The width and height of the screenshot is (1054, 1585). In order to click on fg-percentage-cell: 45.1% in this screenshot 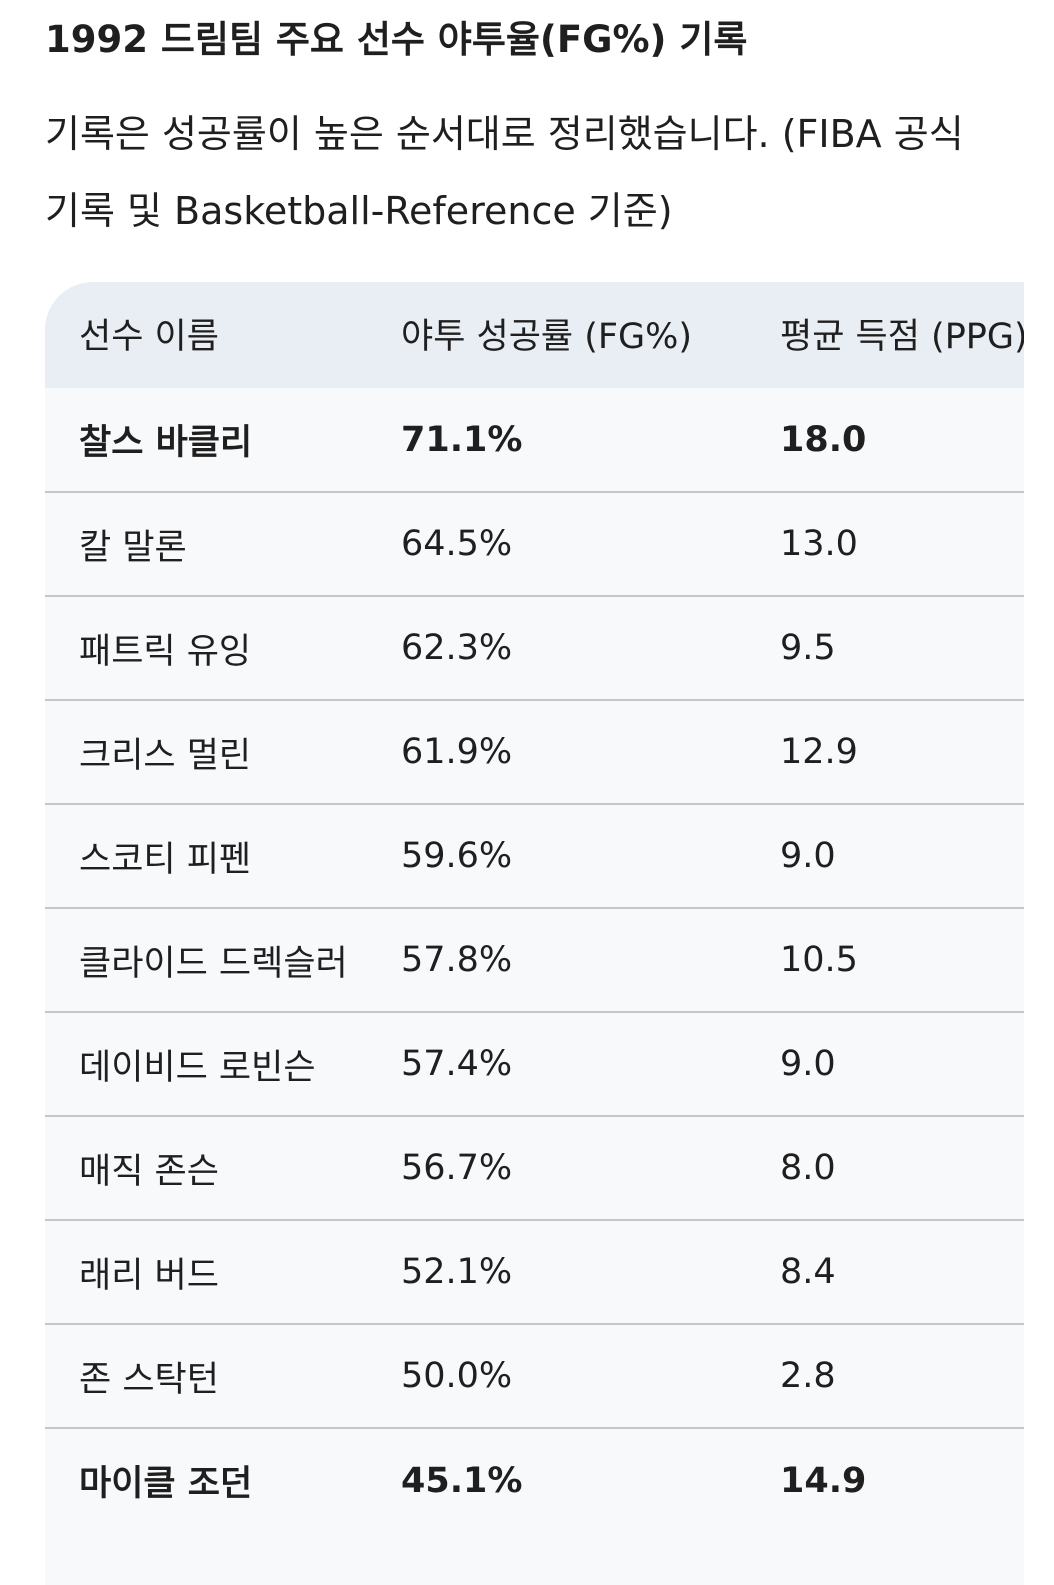, I will do `click(462, 1480)`.